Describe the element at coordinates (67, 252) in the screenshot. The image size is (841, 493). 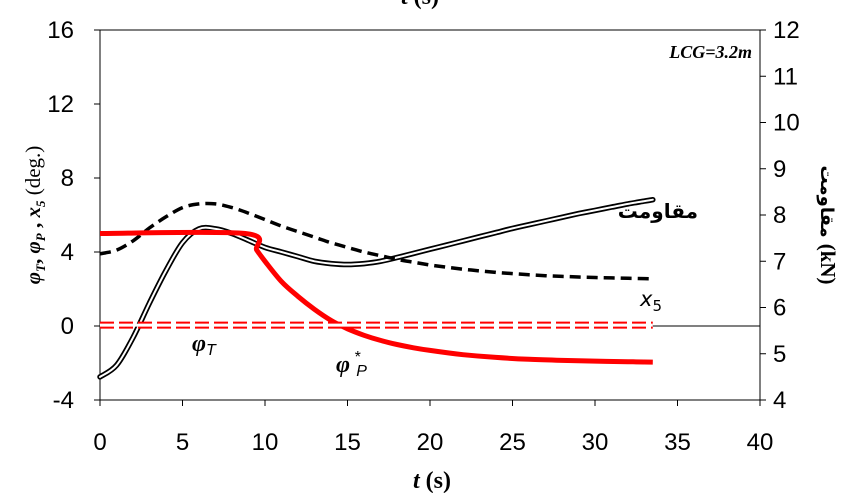
I see `left-y-tick-label: 4` at that location.